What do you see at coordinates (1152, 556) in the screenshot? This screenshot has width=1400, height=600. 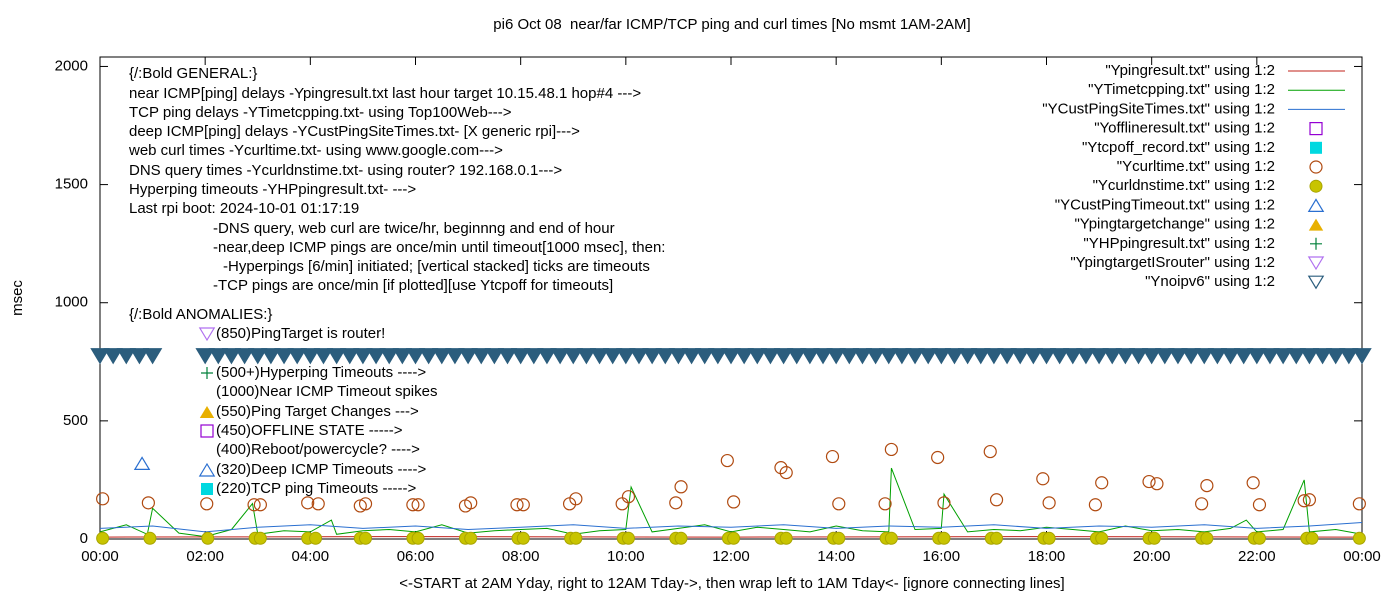 I see `x-tick-label: 20:00` at bounding box center [1152, 556].